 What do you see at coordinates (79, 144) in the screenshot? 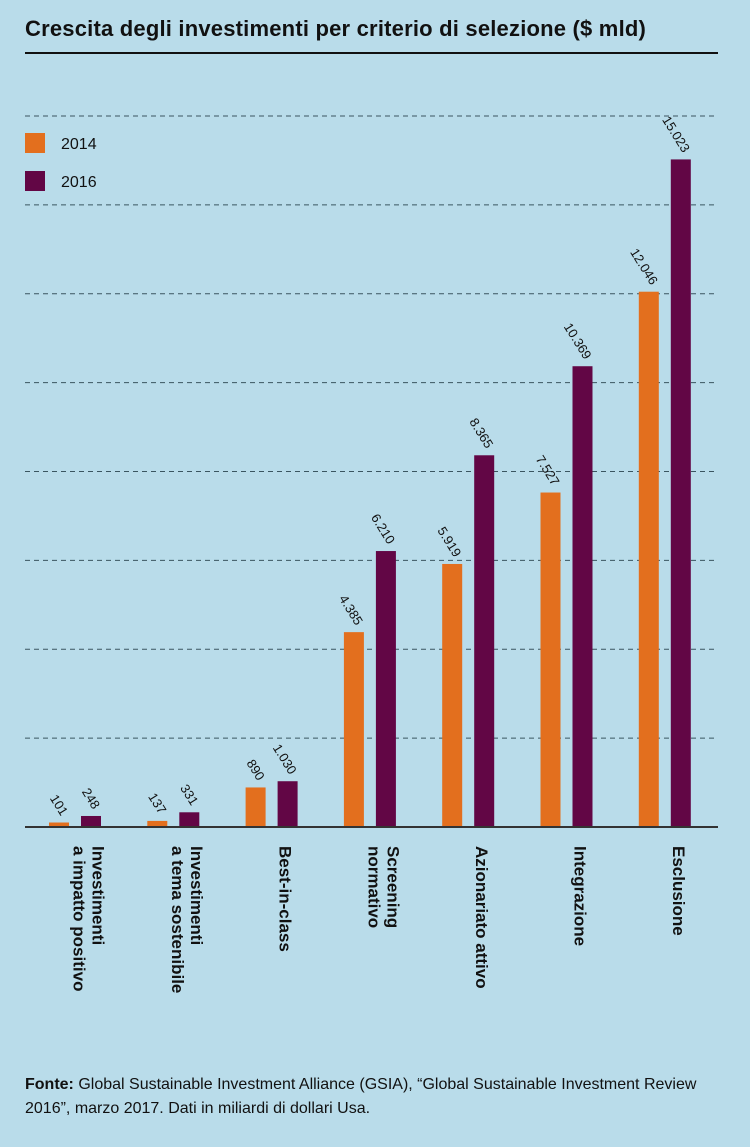
I see `legend-label: 2014` at bounding box center [79, 144].